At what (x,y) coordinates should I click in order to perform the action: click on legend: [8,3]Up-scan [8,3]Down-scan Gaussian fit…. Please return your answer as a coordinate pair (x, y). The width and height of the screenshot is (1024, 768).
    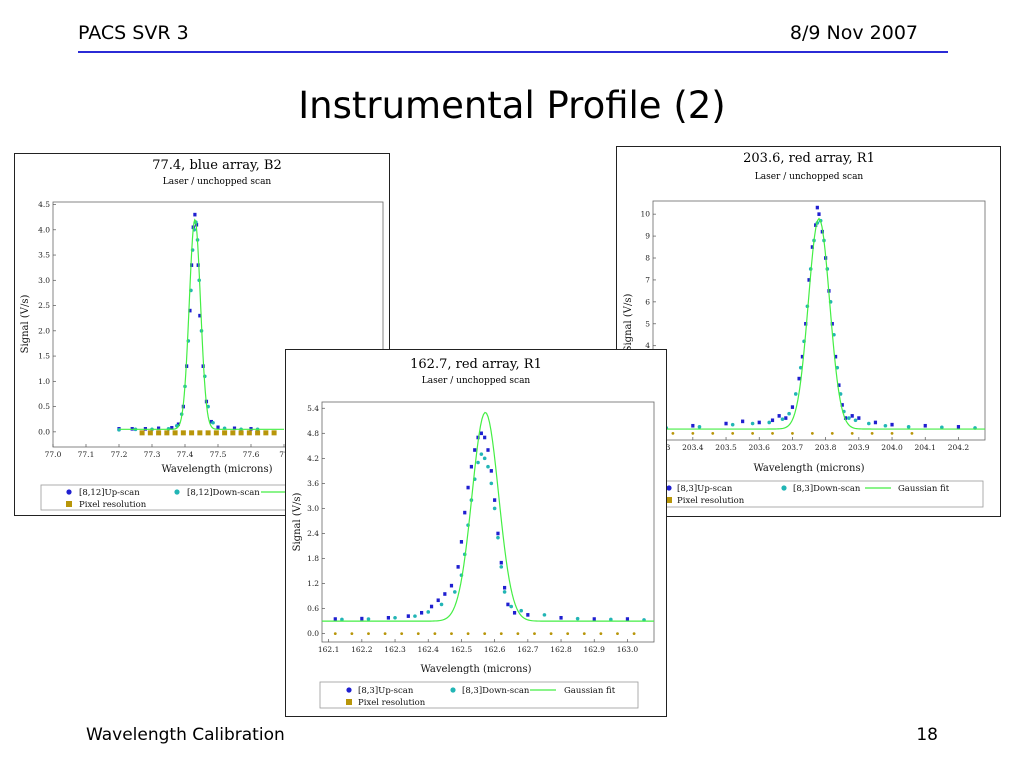
    Looking at the image, I should click on (479, 695).